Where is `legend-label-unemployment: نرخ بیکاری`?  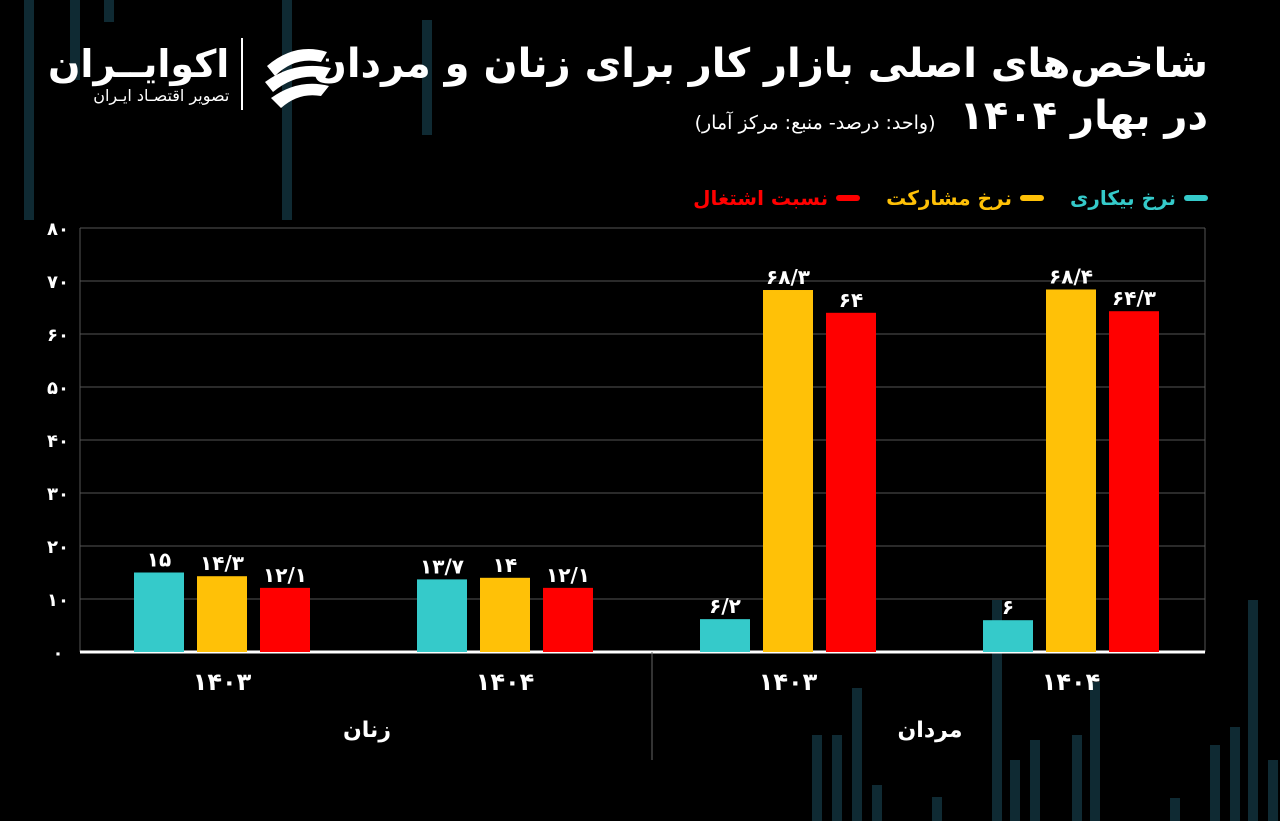 legend-label-unemployment: نرخ بیکاری is located at coordinates (1123, 198).